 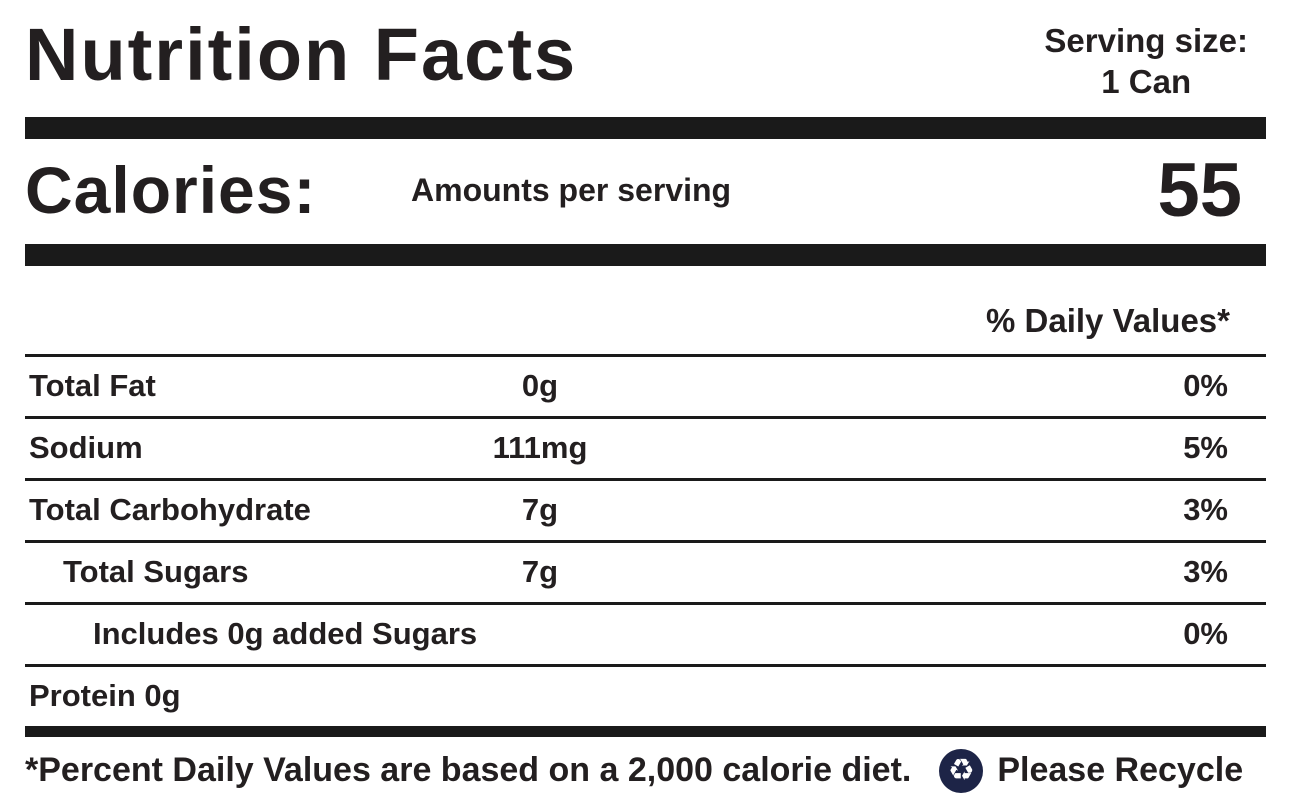 I want to click on divider-bar-bottom, so click(x=645, y=731).